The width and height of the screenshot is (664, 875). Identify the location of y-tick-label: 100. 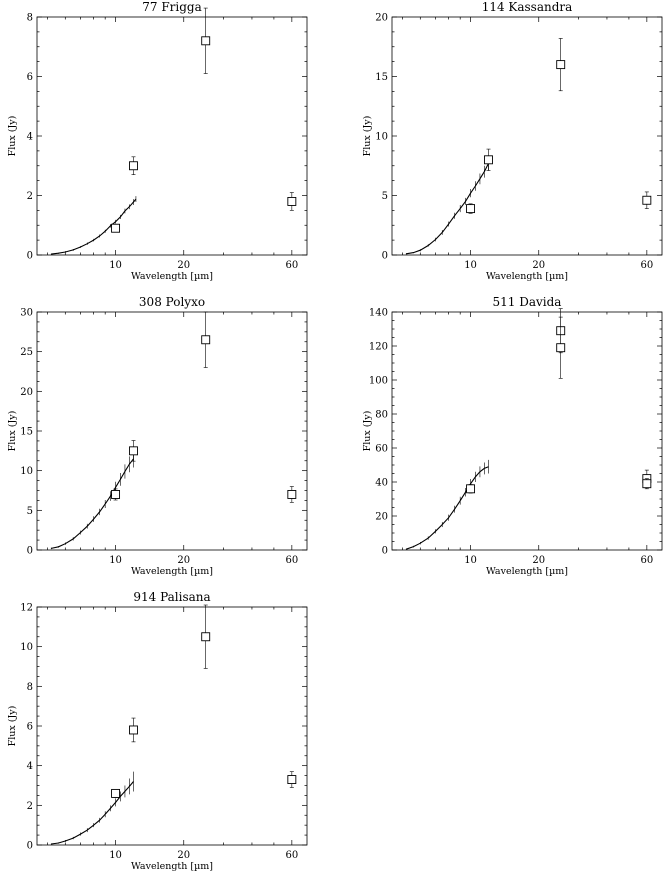
(378, 381).